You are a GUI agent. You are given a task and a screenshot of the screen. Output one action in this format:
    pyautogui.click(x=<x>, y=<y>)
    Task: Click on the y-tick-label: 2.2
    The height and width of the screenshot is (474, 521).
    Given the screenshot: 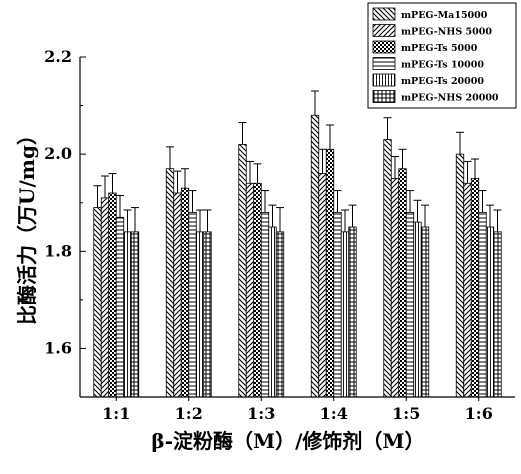 What is the action you would take?
    pyautogui.click(x=58, y=56)
    